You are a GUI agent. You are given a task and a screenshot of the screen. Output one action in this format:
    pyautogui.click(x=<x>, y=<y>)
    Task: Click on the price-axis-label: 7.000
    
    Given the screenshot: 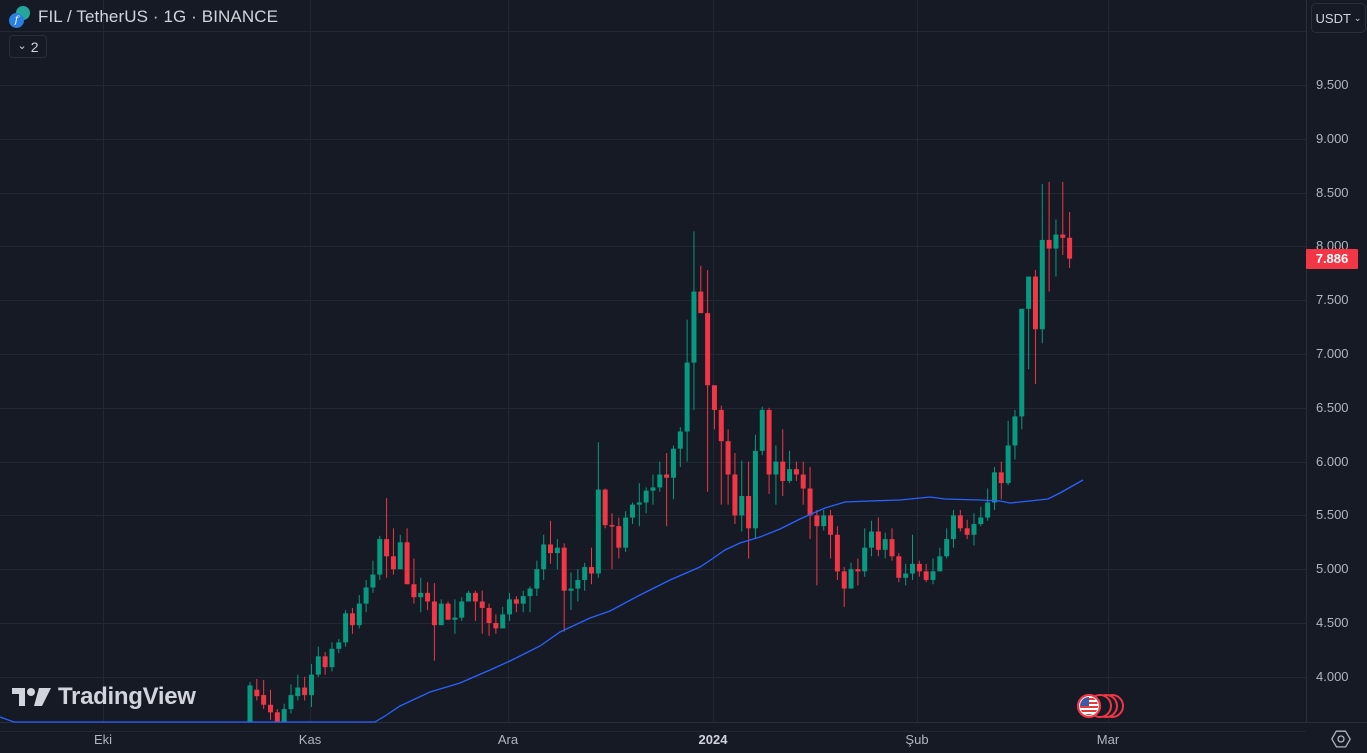 What is the action you would take?
    pyautogui.click(x=1332, y=353)
    